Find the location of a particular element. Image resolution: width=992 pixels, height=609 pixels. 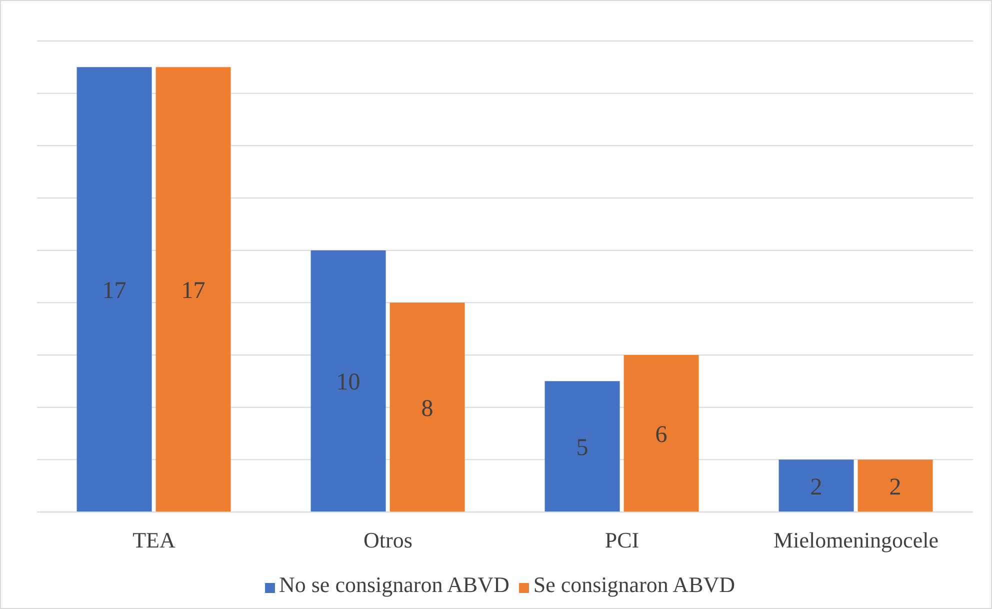

legend-label: Se consignaron ABVD is located at coordinates (634, 584).